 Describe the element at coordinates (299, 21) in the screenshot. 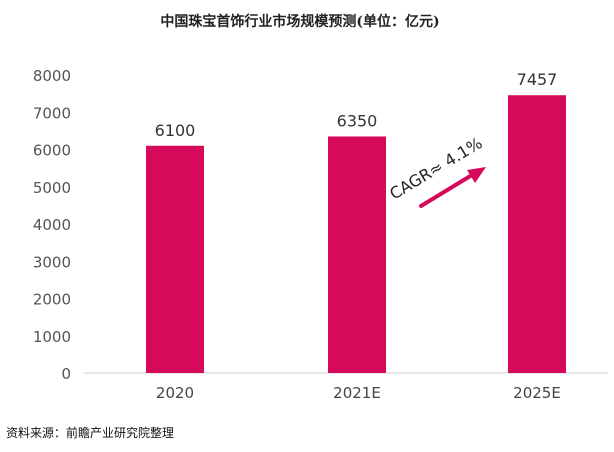

I see `chart-title: 中国珠宝首饰行业市场规模预测(单位：亿元)` at that location.